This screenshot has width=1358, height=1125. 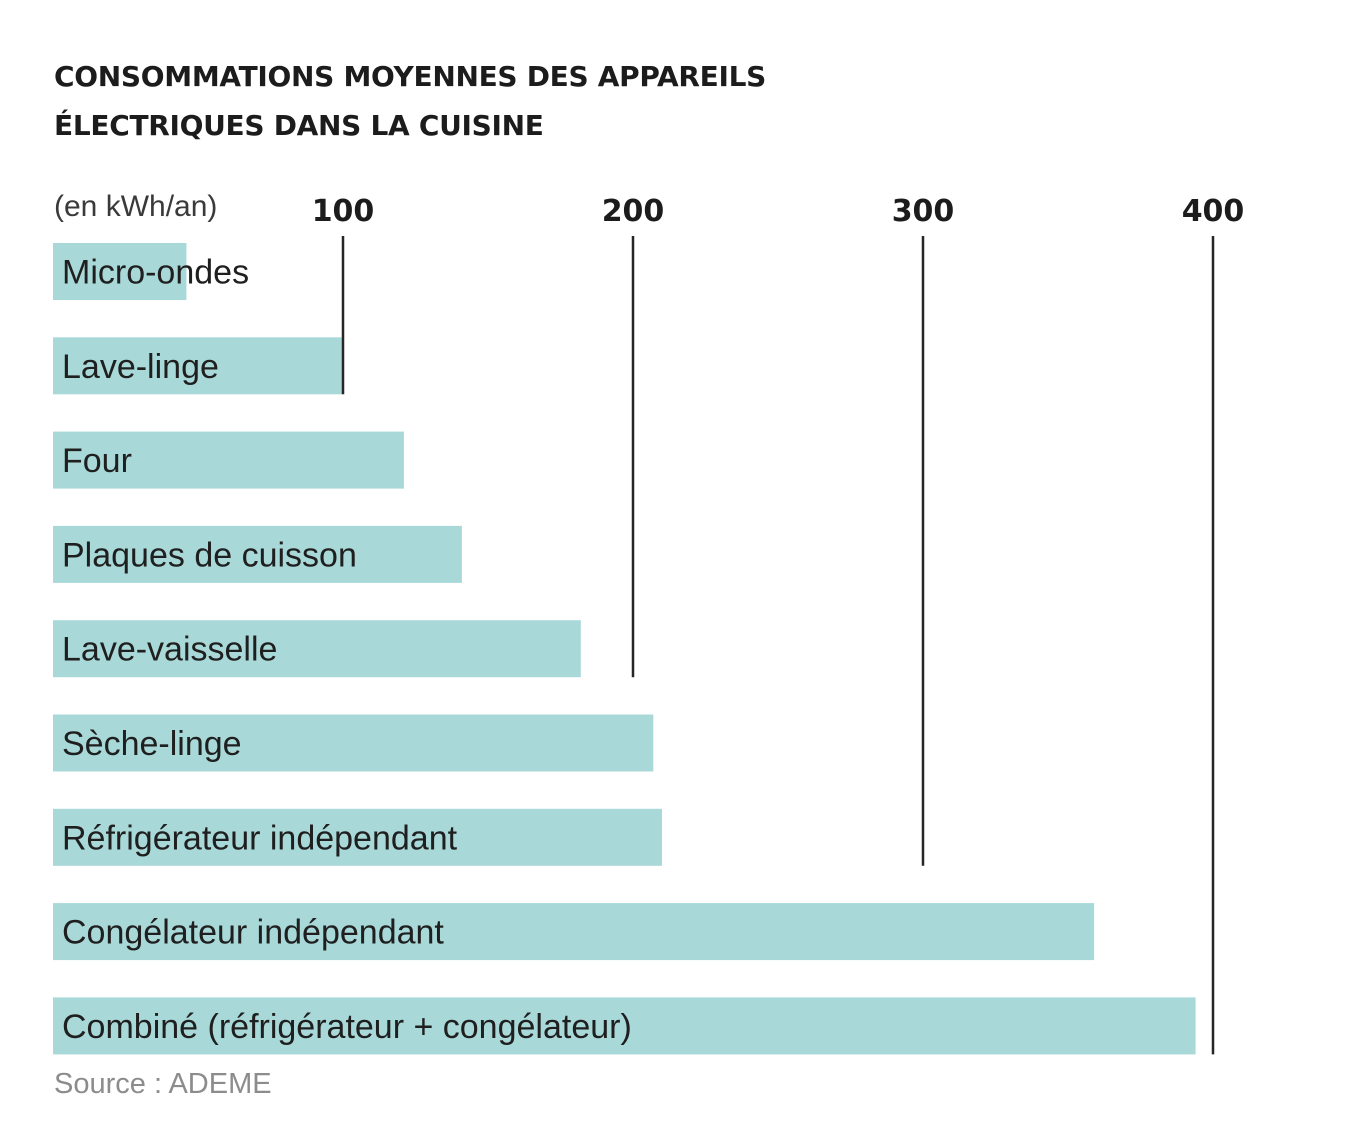 What do you see at coordinates (163, 1084) in the screenshot?
I see `source-note: Source : ADEME` at bounding box center [163, 1084].